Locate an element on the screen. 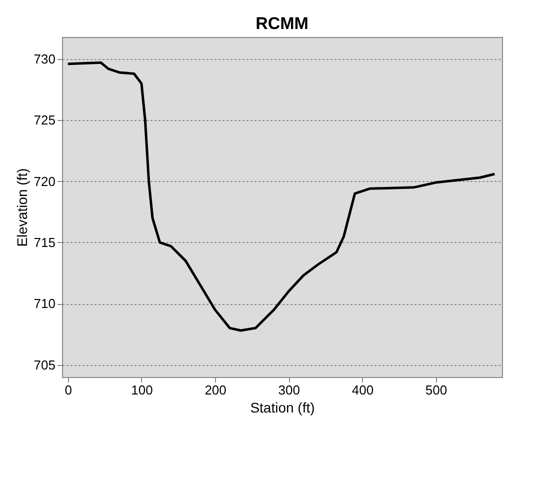  y-axis-title: Elevation (ft) is located at coordinates (22, 207).